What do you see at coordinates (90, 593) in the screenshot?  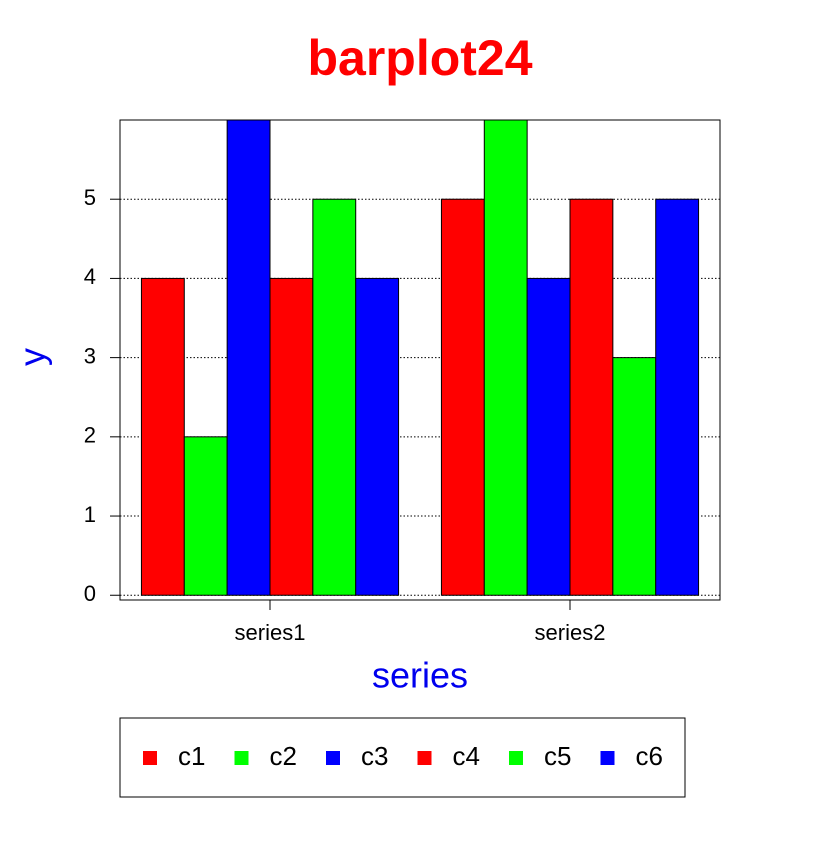 I see `y-tick-label: 0` at bounding box center [90, 593].